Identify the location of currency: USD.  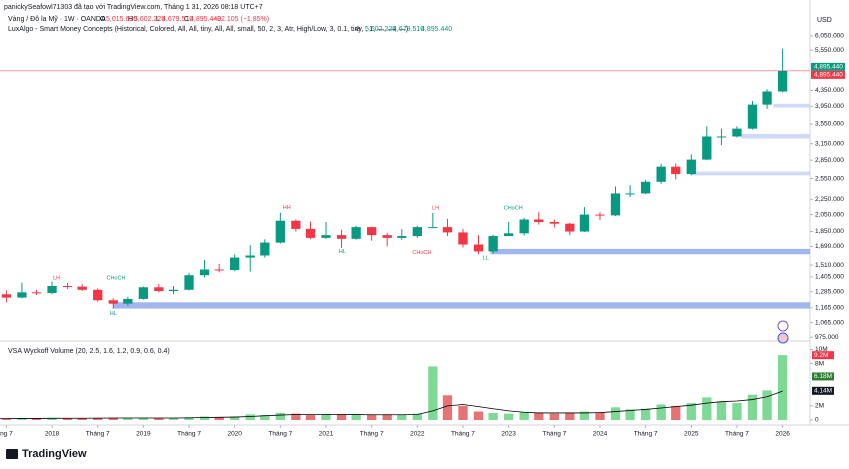
(824, 20).